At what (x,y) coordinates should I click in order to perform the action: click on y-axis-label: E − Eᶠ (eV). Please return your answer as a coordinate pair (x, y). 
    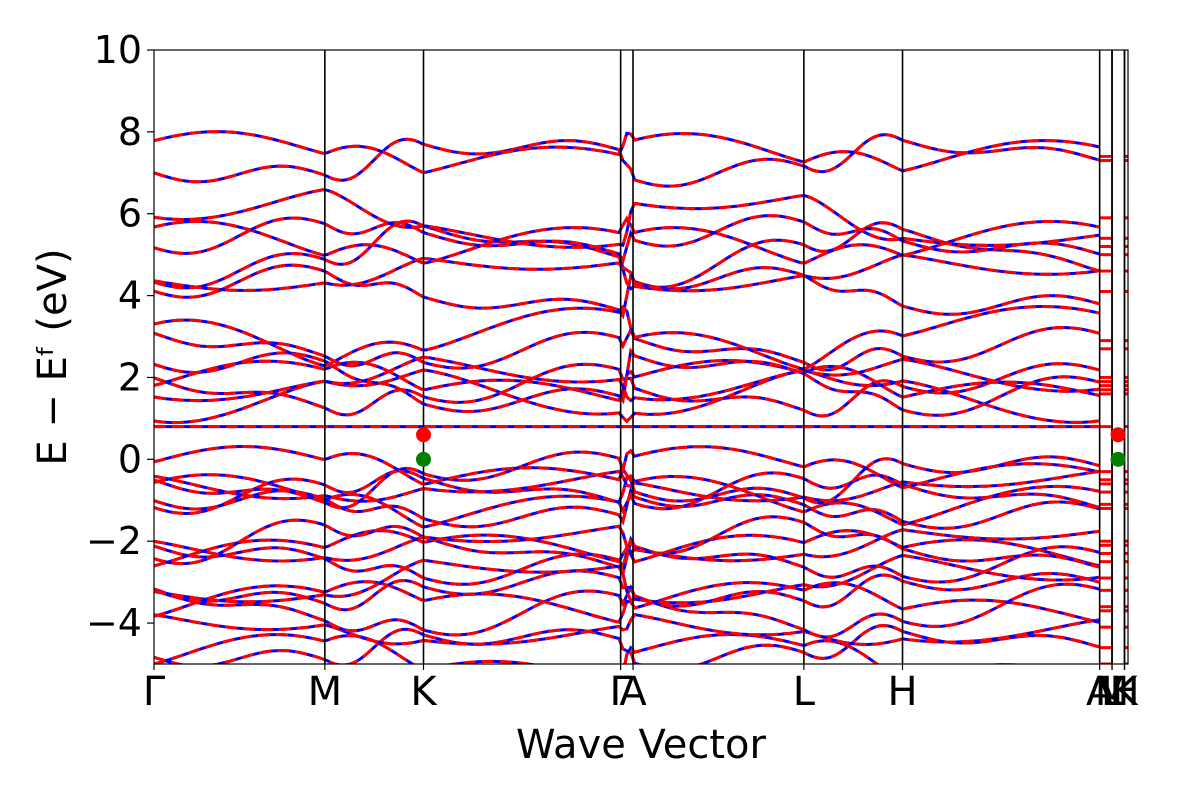
    Looking at the image, I should click on (53, 356).